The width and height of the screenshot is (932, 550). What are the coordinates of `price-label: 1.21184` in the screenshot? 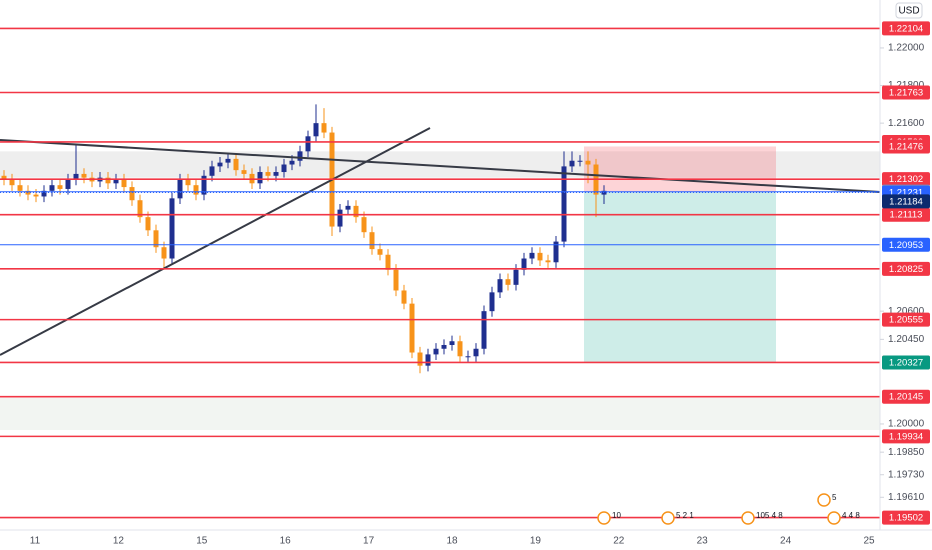 It's located at (906, 201).